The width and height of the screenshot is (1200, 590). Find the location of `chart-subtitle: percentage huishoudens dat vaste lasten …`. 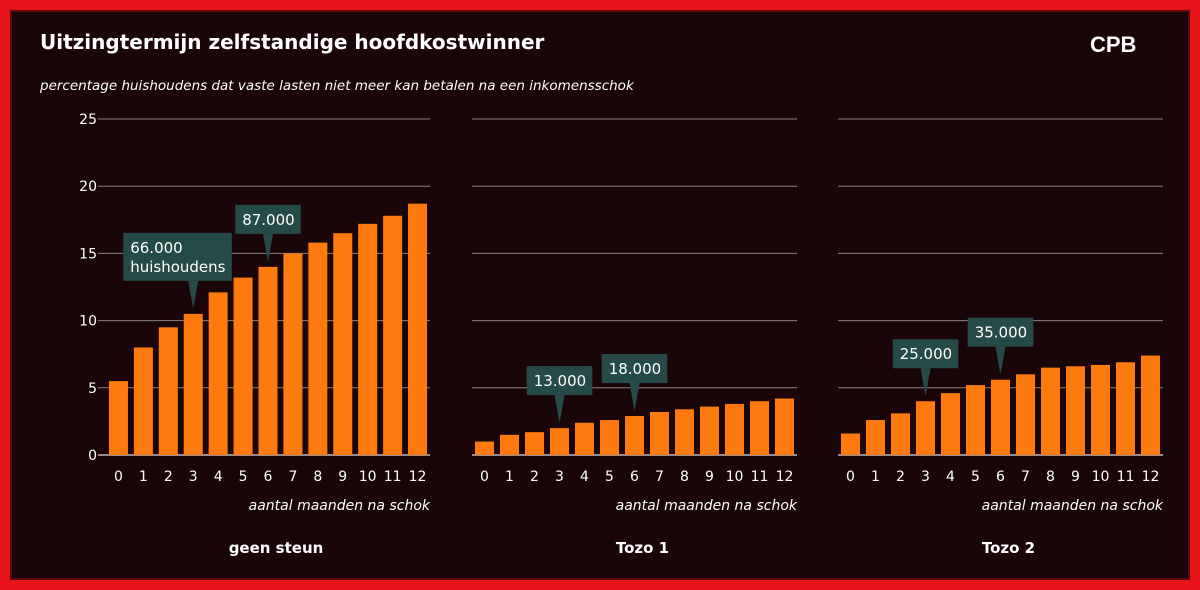

chart-subtitle: percentage huishoudens dat vaste lasten … is located at coordinates (337, 86).